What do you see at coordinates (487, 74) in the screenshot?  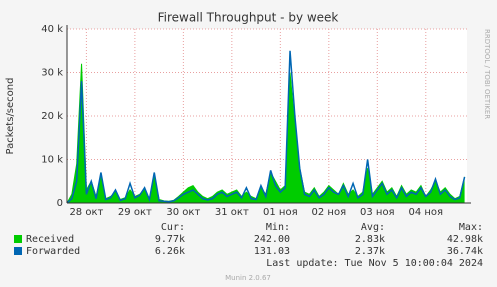 I see `side-label: RRDTOOL / TOBI OETIKER` at bounding box center [487, 74].